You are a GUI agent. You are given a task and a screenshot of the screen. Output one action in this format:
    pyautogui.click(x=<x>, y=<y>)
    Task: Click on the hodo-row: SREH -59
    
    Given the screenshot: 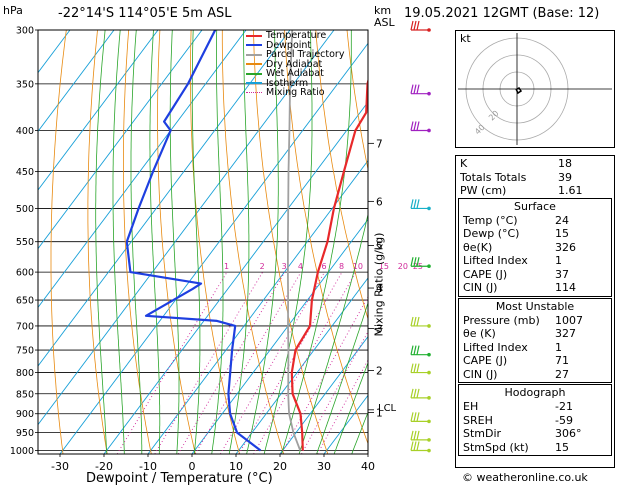 What is the action you would take?
    pyautogui.click(x=518, y=420)
    